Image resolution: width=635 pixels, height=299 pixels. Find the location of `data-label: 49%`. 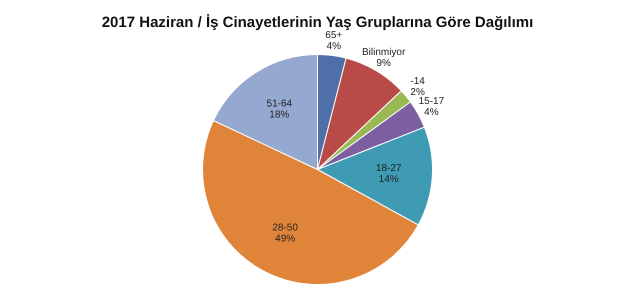

data-label: 49% is located at coordinates (285, 238).